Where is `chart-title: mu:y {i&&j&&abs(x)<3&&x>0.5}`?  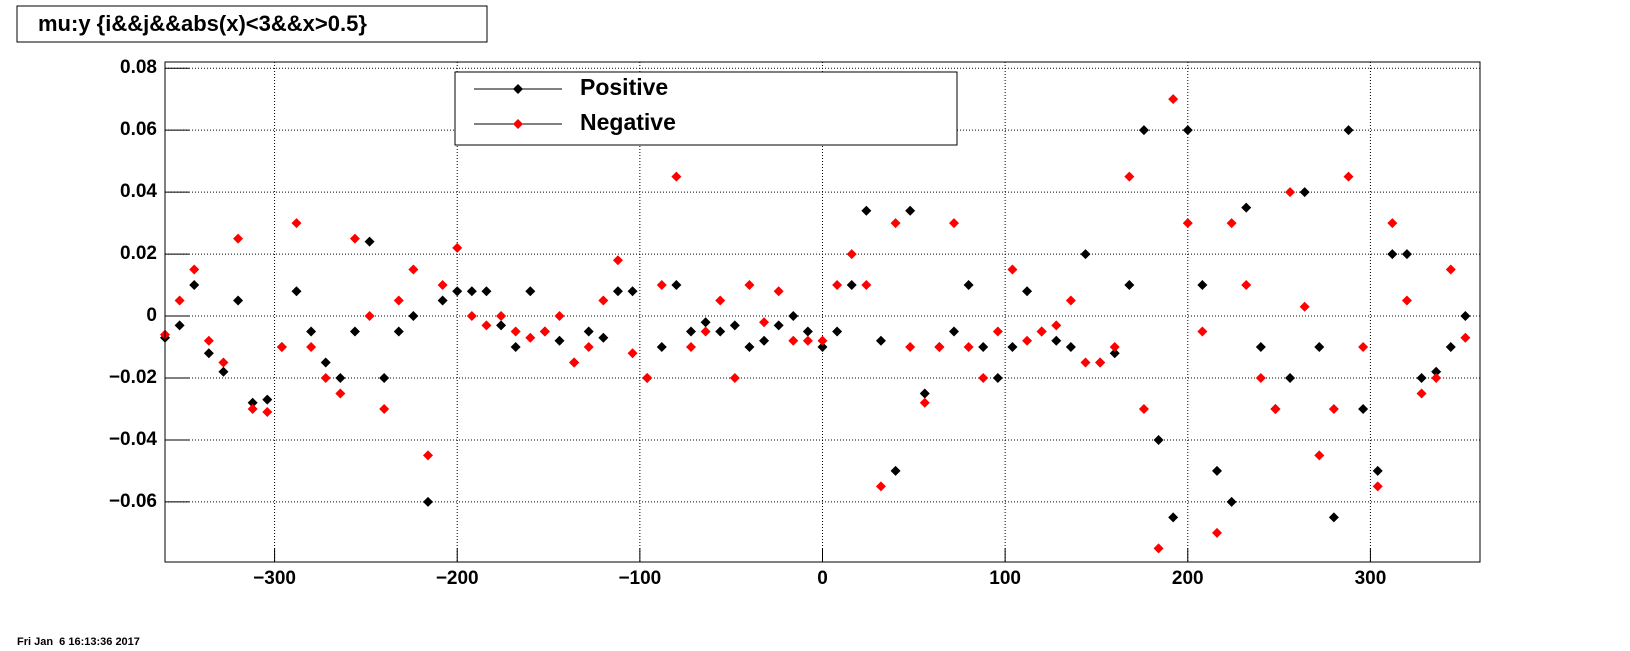
chart-title: mu:y {i&&j&&abs(x)<3&&x>0.5} is located at coordinates (202, 23).